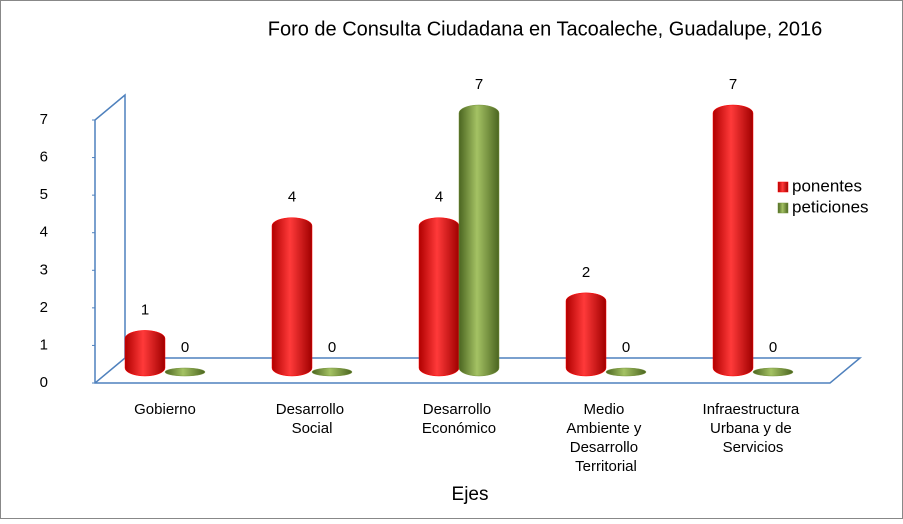 This screenshot has height=524, width=903. Describe the element at coordinates (830, 206) in the screenshot. I see `legend-label: peticiones` at that location.